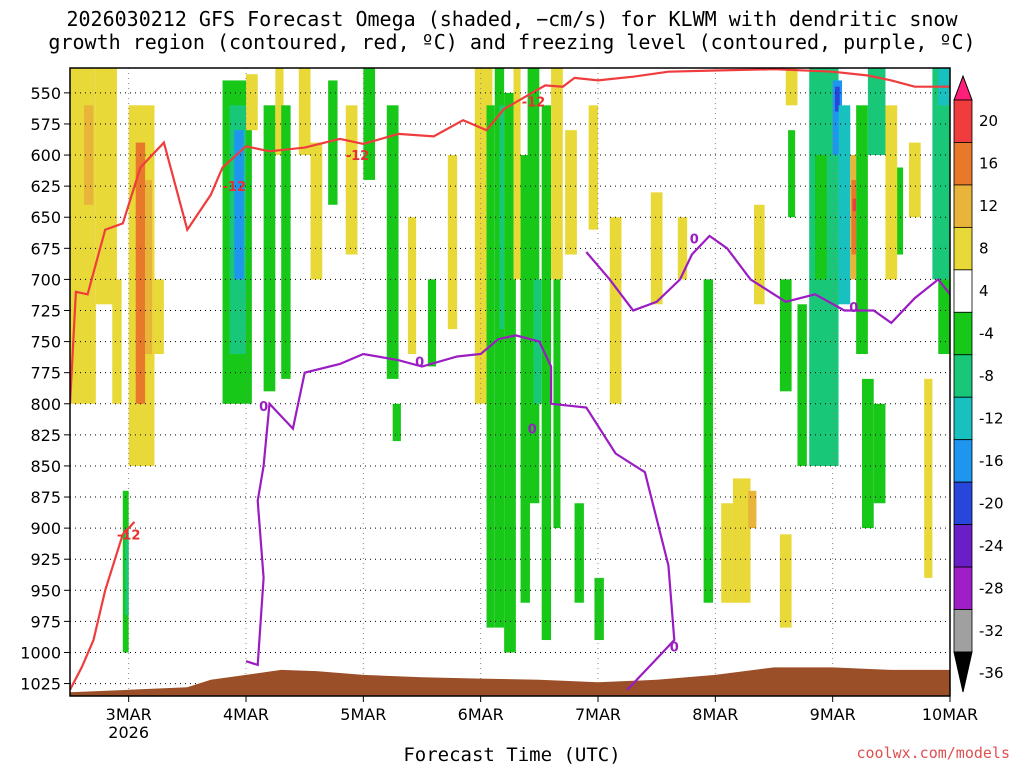 This screenshot has width=1024, height=768. What do you see at coordinates (950, 714) in the screenshot?
I see `x-tick-label: 10MAR` at bounding box center [950, 714].